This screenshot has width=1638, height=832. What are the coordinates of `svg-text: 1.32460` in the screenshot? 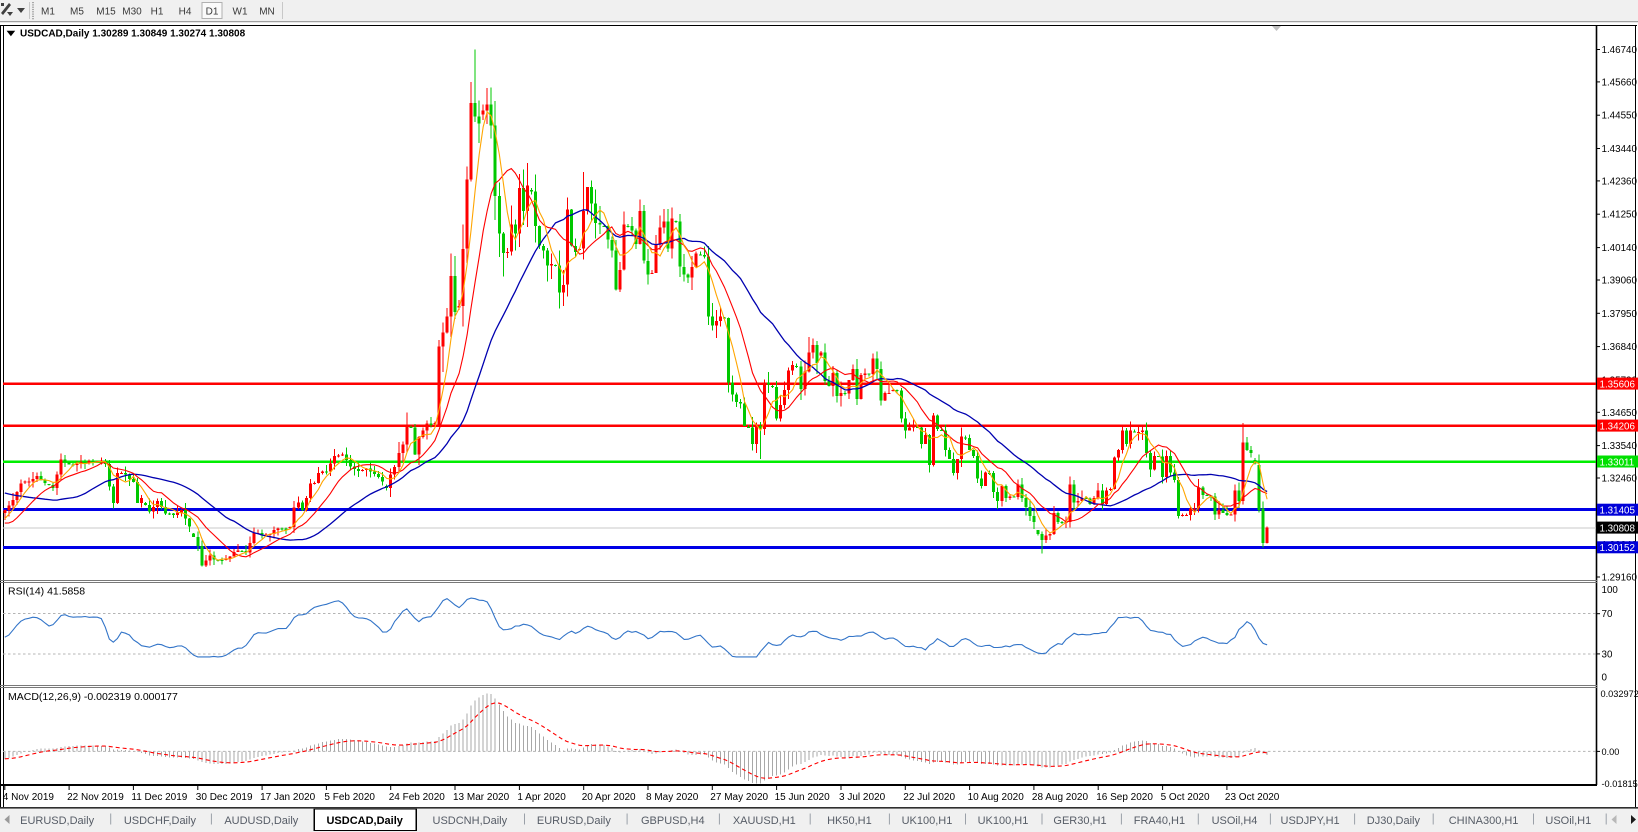 It's located at (1620, 479).